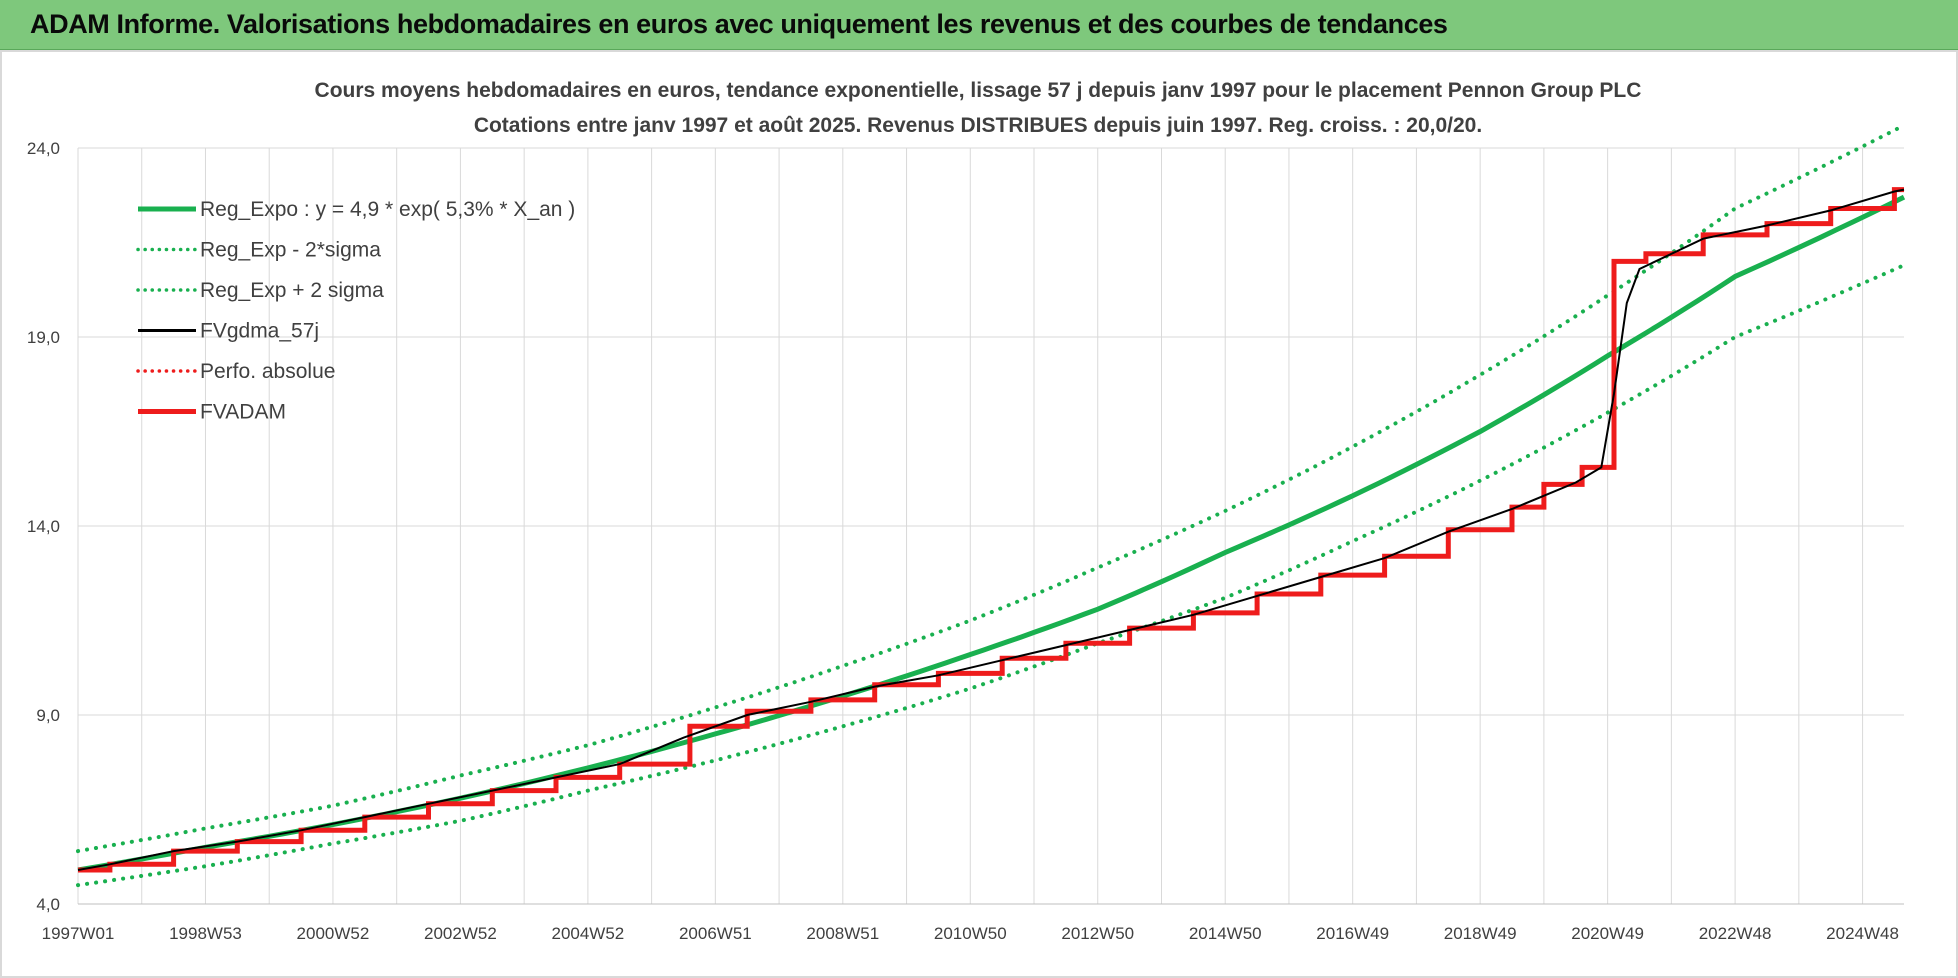 Image resolution: width=1958 pixels, height=978 pixels. Describe the element at coordinates (1480, 933) in the screenshot. I see `x-tick-label: 2018W49` at that location.